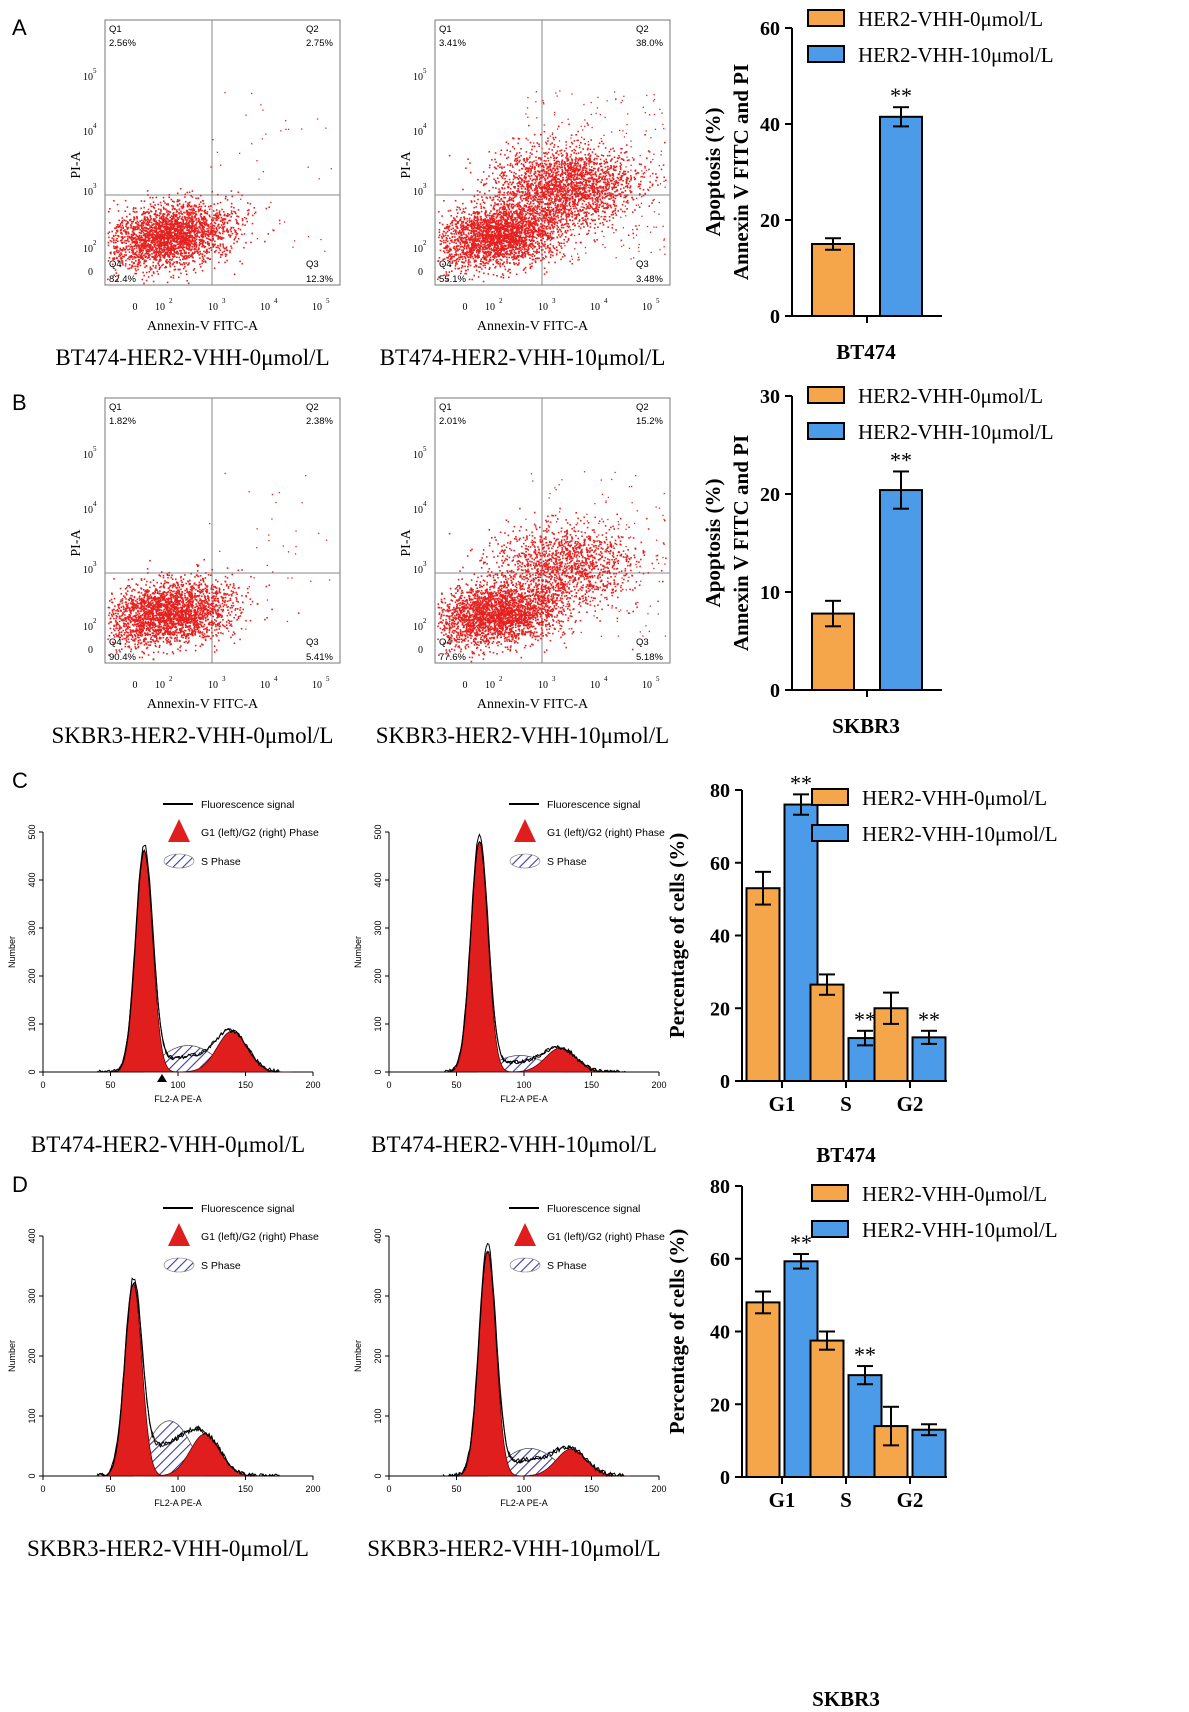  I want to click on x-tick-exponent: 3, so click(224, 301).